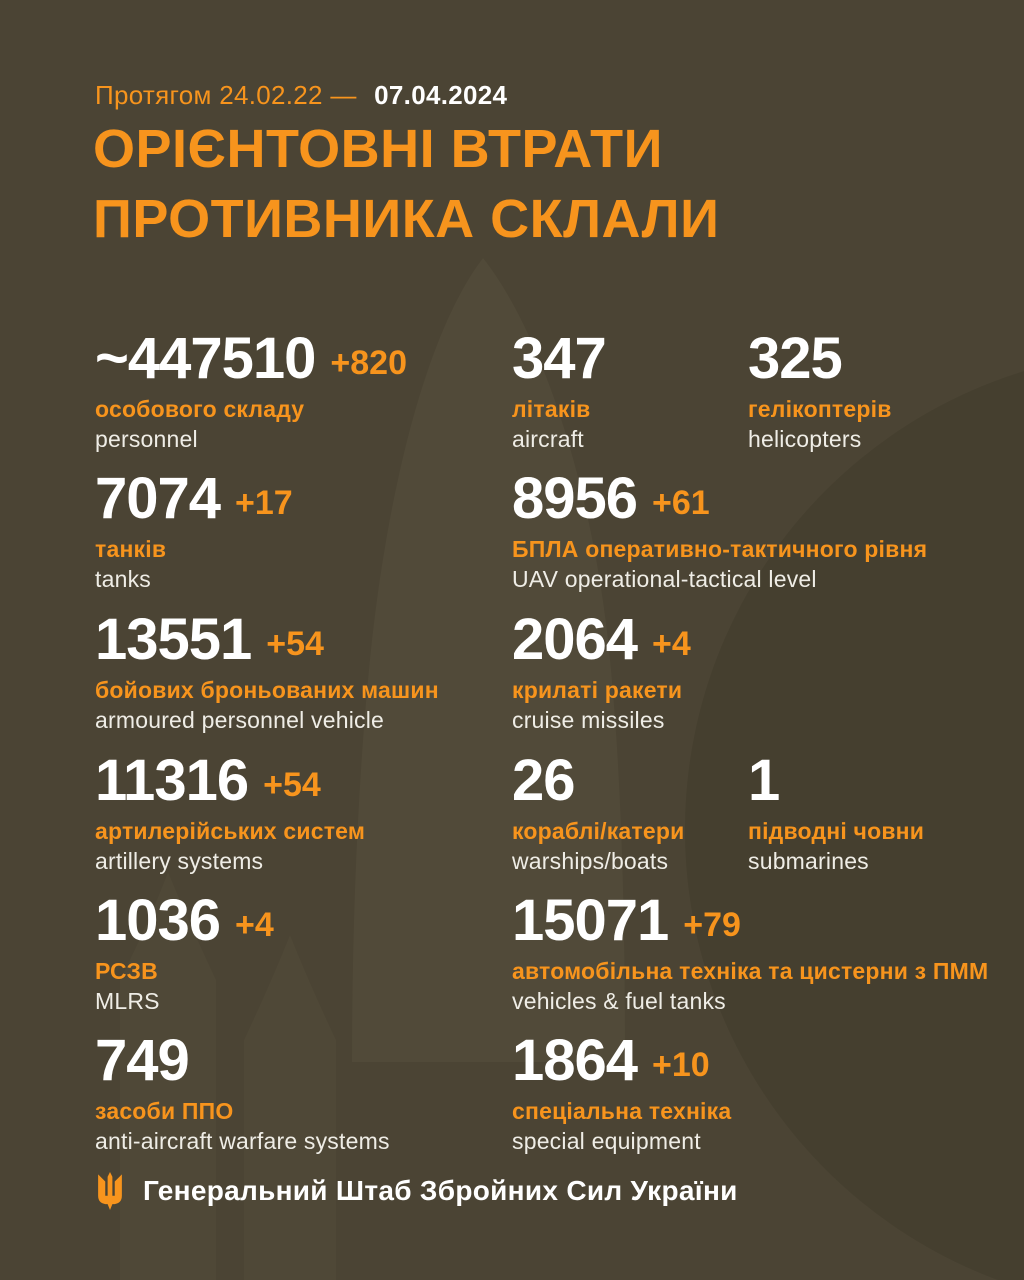  Describe the element at coordinates (406, 184) in the screenshot. I see `page-title: ОРІЄНТОВНІ ВТРАТИ ПРОТИВНИКА СКЛАЛИ` at that location.